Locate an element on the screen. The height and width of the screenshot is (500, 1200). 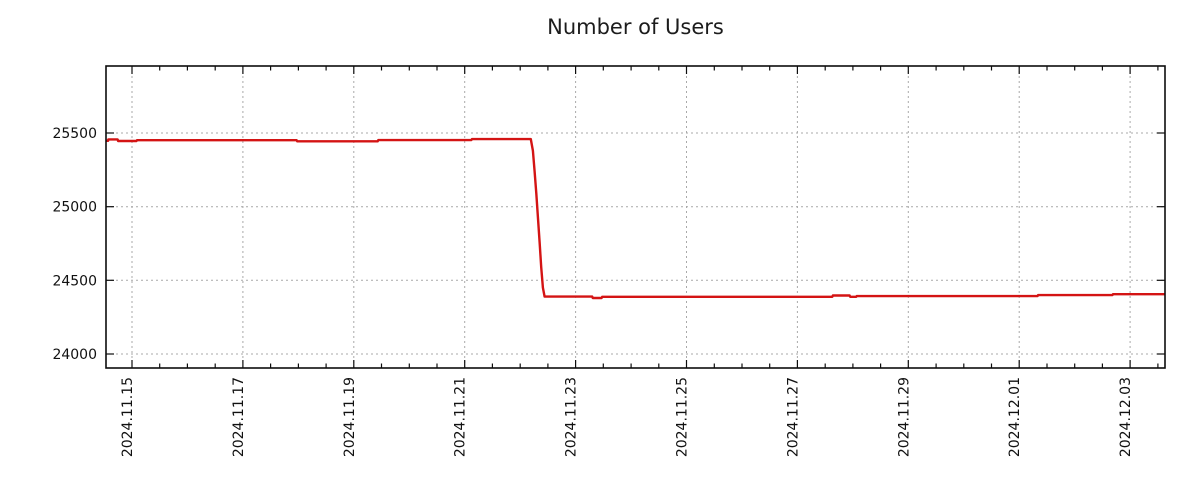
chart-title: Number of Users is located at coordinates (635, 27).